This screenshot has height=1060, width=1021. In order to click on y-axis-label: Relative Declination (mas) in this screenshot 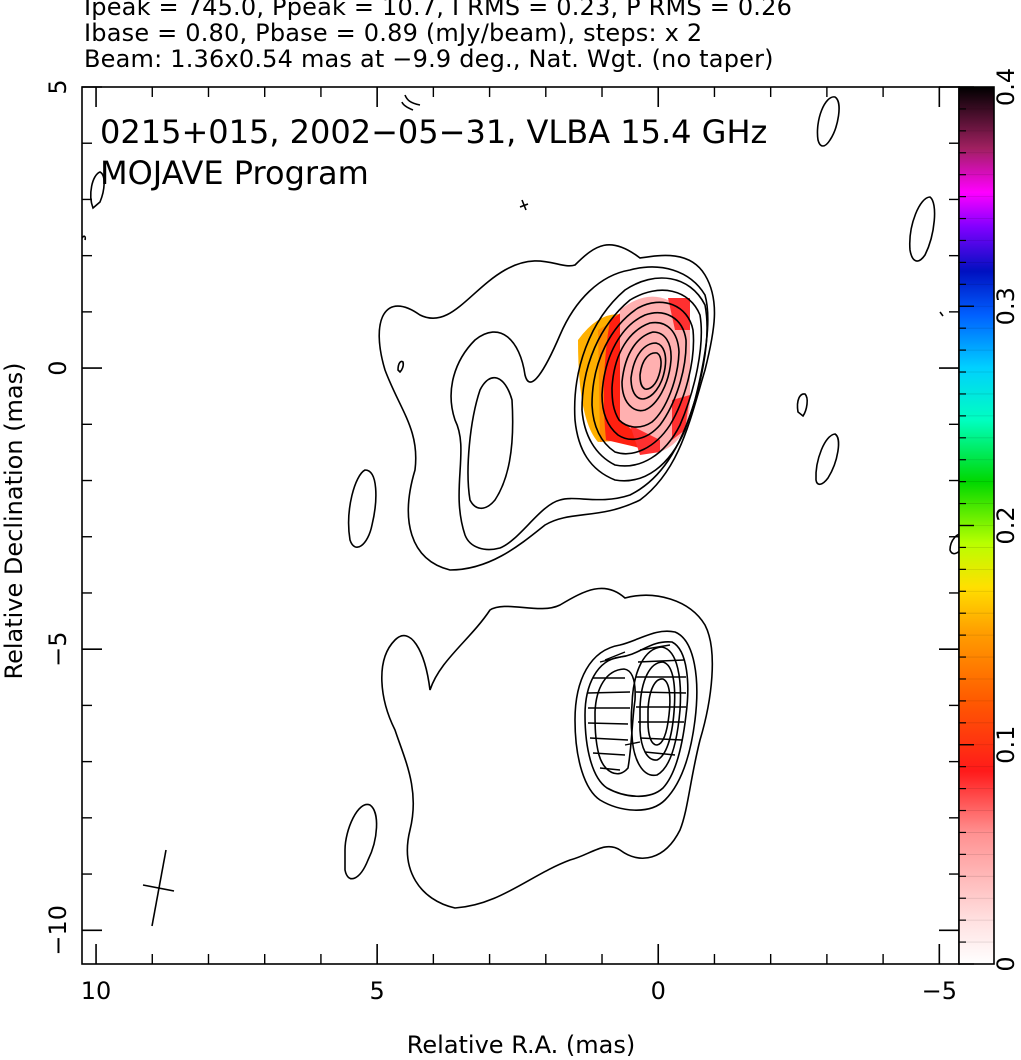, I will do `click(14, 520)`.